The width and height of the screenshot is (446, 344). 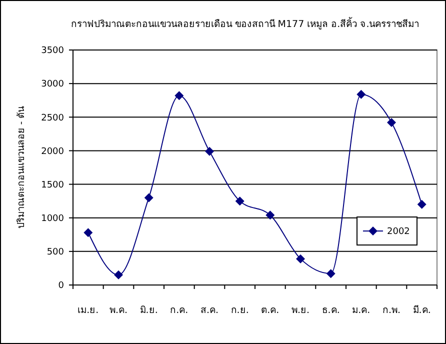 What do you see at coordinates (149, 310) in the screenshot?
I see `x-tick-label: มิ.ย.` at bounding box center [149, 310].